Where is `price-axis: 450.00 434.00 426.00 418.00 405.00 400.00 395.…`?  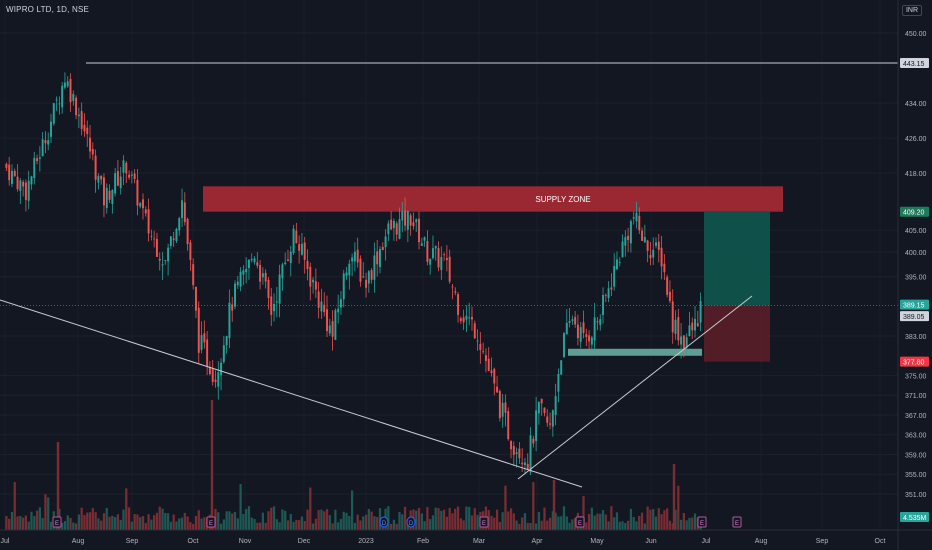 price-axis: 450.00 434.00 426.00 418.00 405.00 400.00 395.… is located at coordinates (912, 275).